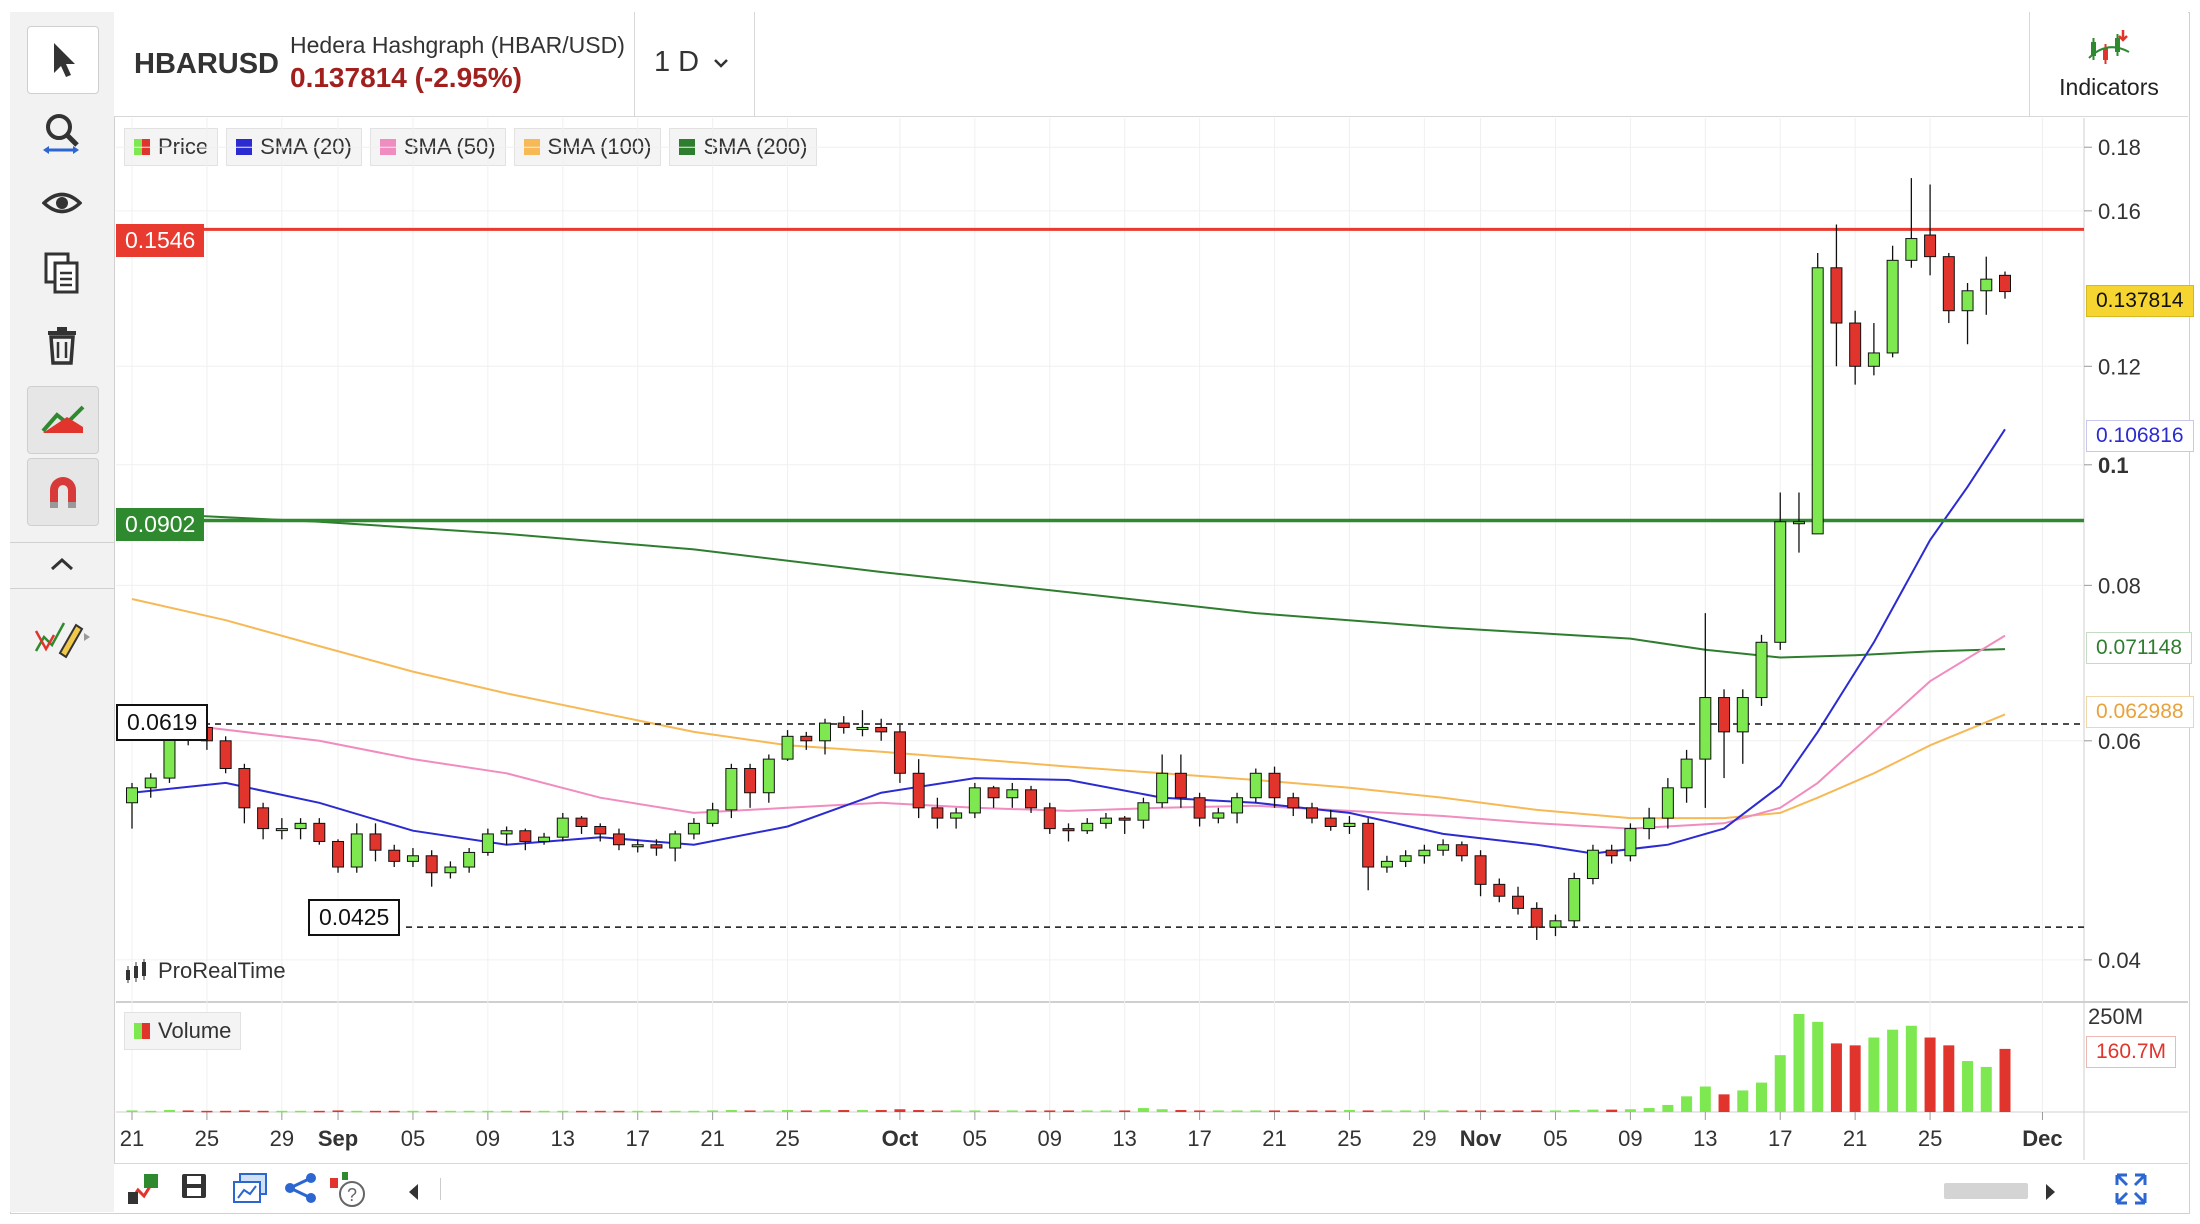 This screenshot has width=2200, height=1224. I want to click on brand-watermark: ProRealTime, so click(205, 971).